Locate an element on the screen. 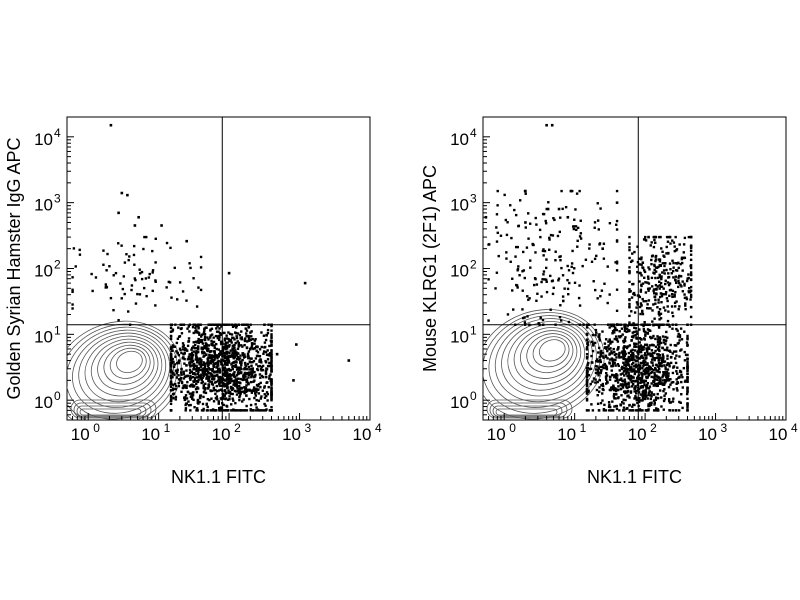 The height and width of the screenshot is (600, 800). x-tick-label: 10 is located at coordinates (566, 434).